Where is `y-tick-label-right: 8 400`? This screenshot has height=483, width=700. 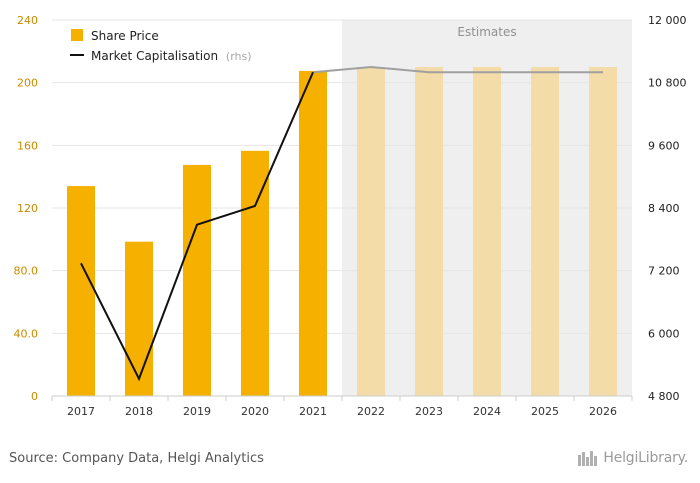
y-tick-label-right: 8 400 is located at coordinates (664, 208).